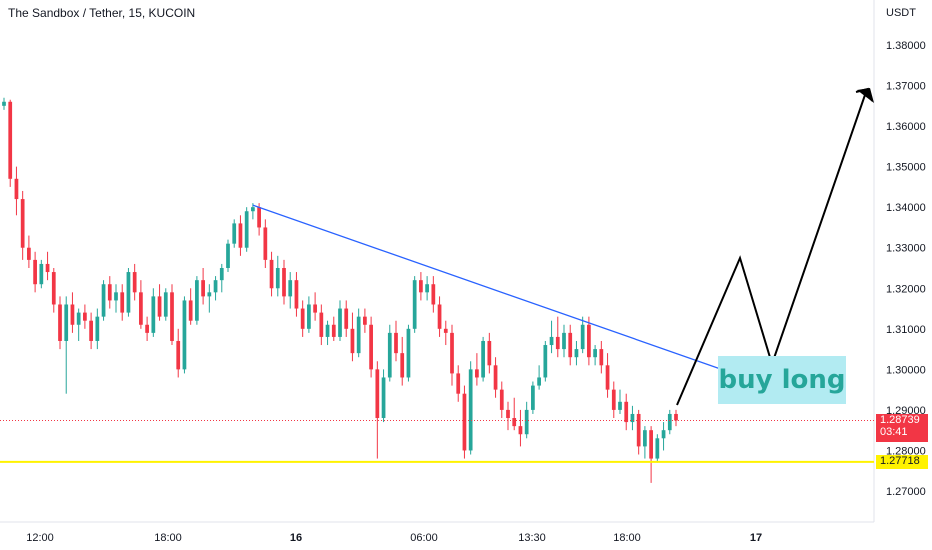 This screenshot has height=550, width=932. Describe the element at coordinates (782, 380) in the screenshot. I see `buy-long-label: buy long` at that location.